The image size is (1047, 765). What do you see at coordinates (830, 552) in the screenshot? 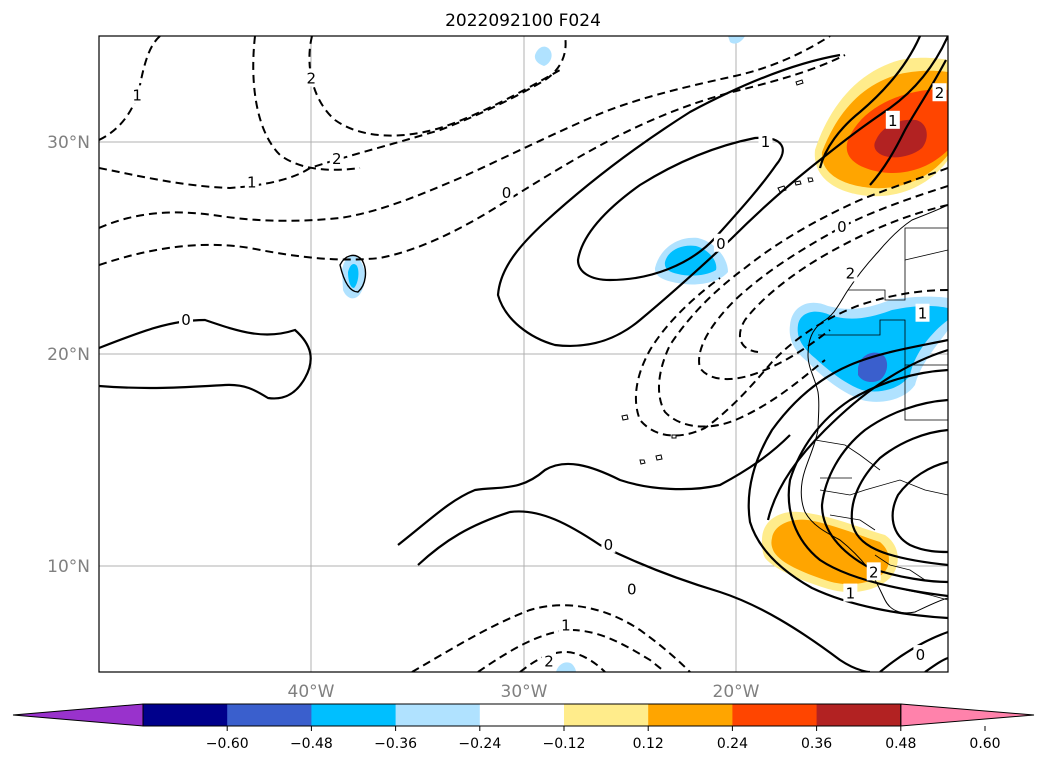
I see `positive-anomaly-west-africa` at bounding box center [830, 552].